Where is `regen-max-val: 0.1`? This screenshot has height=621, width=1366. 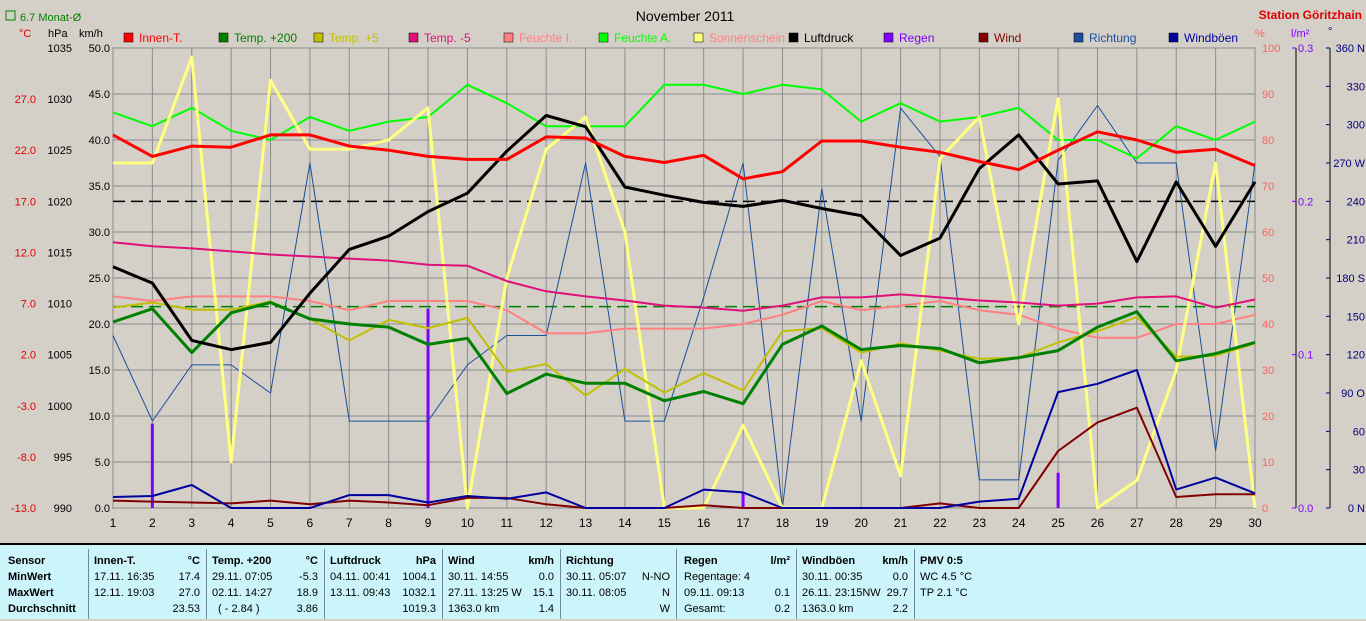 regen-max-val: 0.1 is located at coordinates (782, 593).